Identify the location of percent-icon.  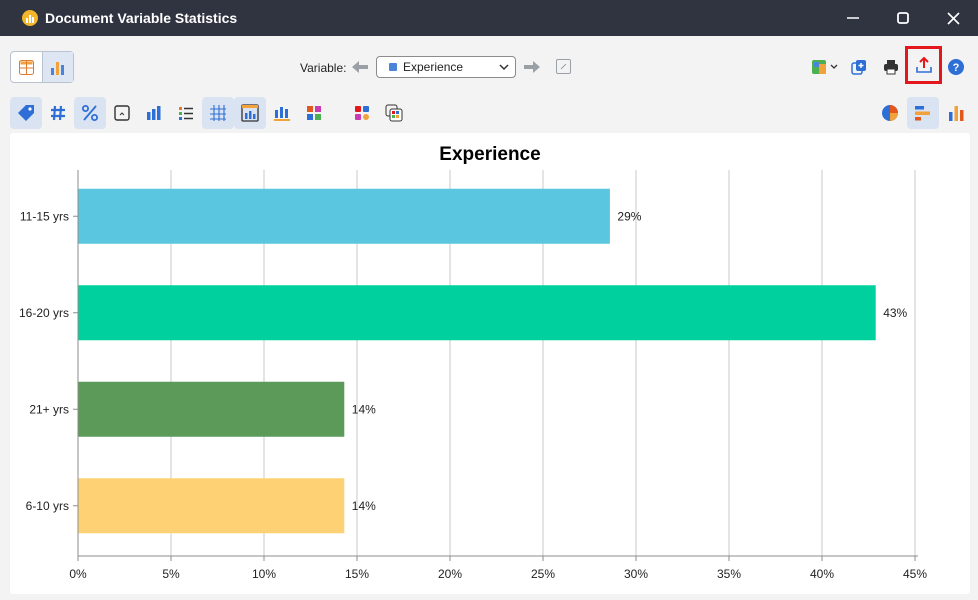
(90, 113).